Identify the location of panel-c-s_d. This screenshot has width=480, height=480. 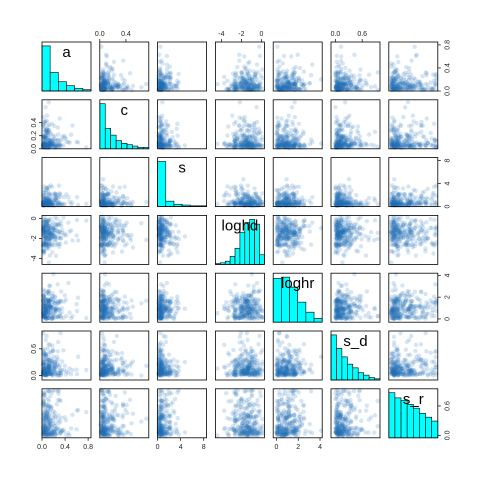
(355, 124).